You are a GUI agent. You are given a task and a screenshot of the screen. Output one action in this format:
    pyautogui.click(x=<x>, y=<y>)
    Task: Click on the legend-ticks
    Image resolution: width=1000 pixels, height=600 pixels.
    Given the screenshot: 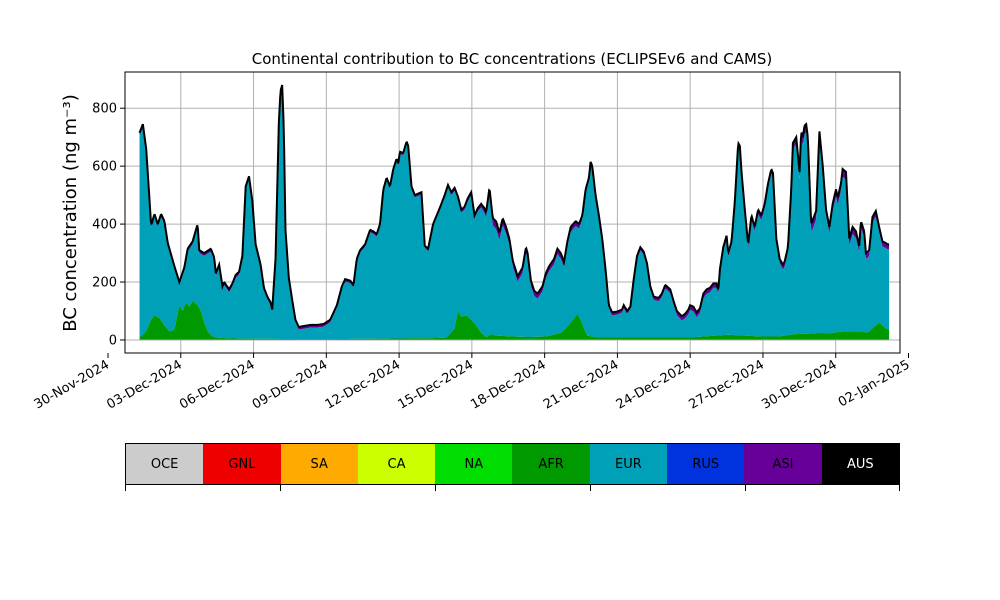 What is the action you would take?
    pyautogui.click(x=512, y=489)
    